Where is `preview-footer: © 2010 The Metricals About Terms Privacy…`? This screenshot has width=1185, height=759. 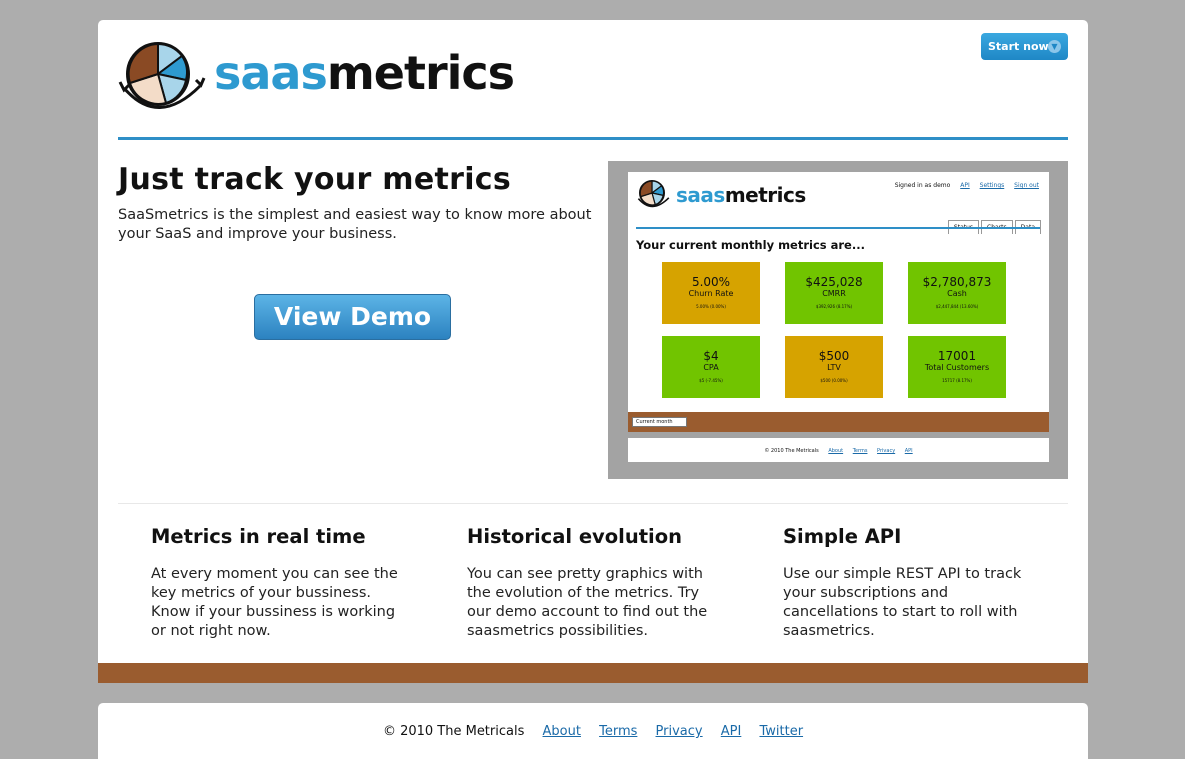
preview-footer: © 2010 The Metricals About Terms Privacy… is located at coordinates (838, 450).